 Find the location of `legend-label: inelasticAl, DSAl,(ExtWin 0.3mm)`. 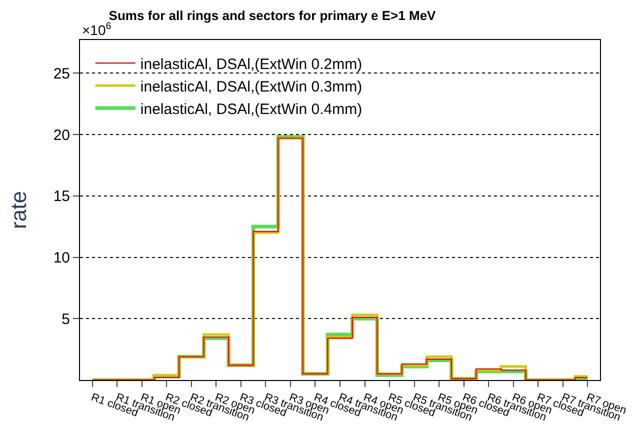

legend-label: inelasticAl, DSAl,(ExtWin 0.3mm) is located at coordinates (251, 87).